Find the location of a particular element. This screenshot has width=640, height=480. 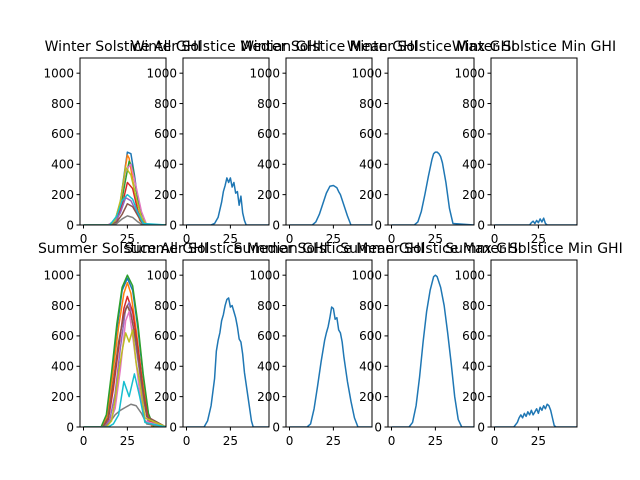

subplot-title: Summer Solstice Mean GHI is located at coordinates (329, 249).